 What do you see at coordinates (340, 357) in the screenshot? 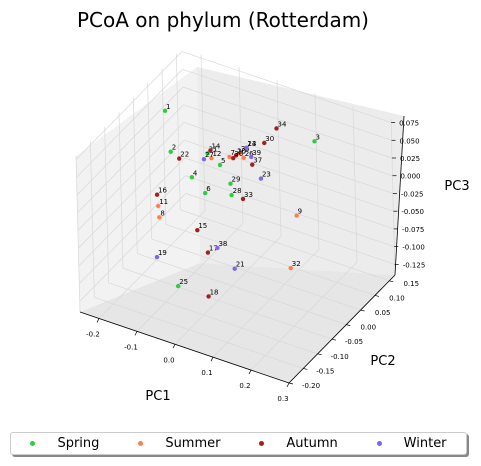
I see `y-tick-label: -0.10` at bounding box center [340, 357].